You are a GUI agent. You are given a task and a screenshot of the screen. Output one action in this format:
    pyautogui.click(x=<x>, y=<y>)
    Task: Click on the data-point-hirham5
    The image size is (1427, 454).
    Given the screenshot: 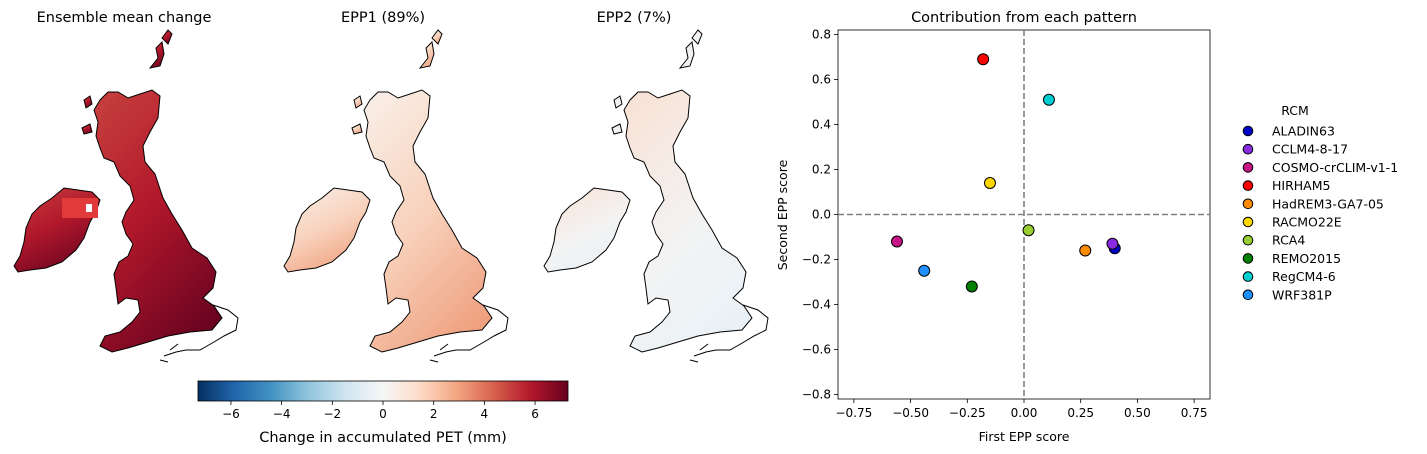 What is the action you would take?
    pyautogui.click(x=983, y=59)
    